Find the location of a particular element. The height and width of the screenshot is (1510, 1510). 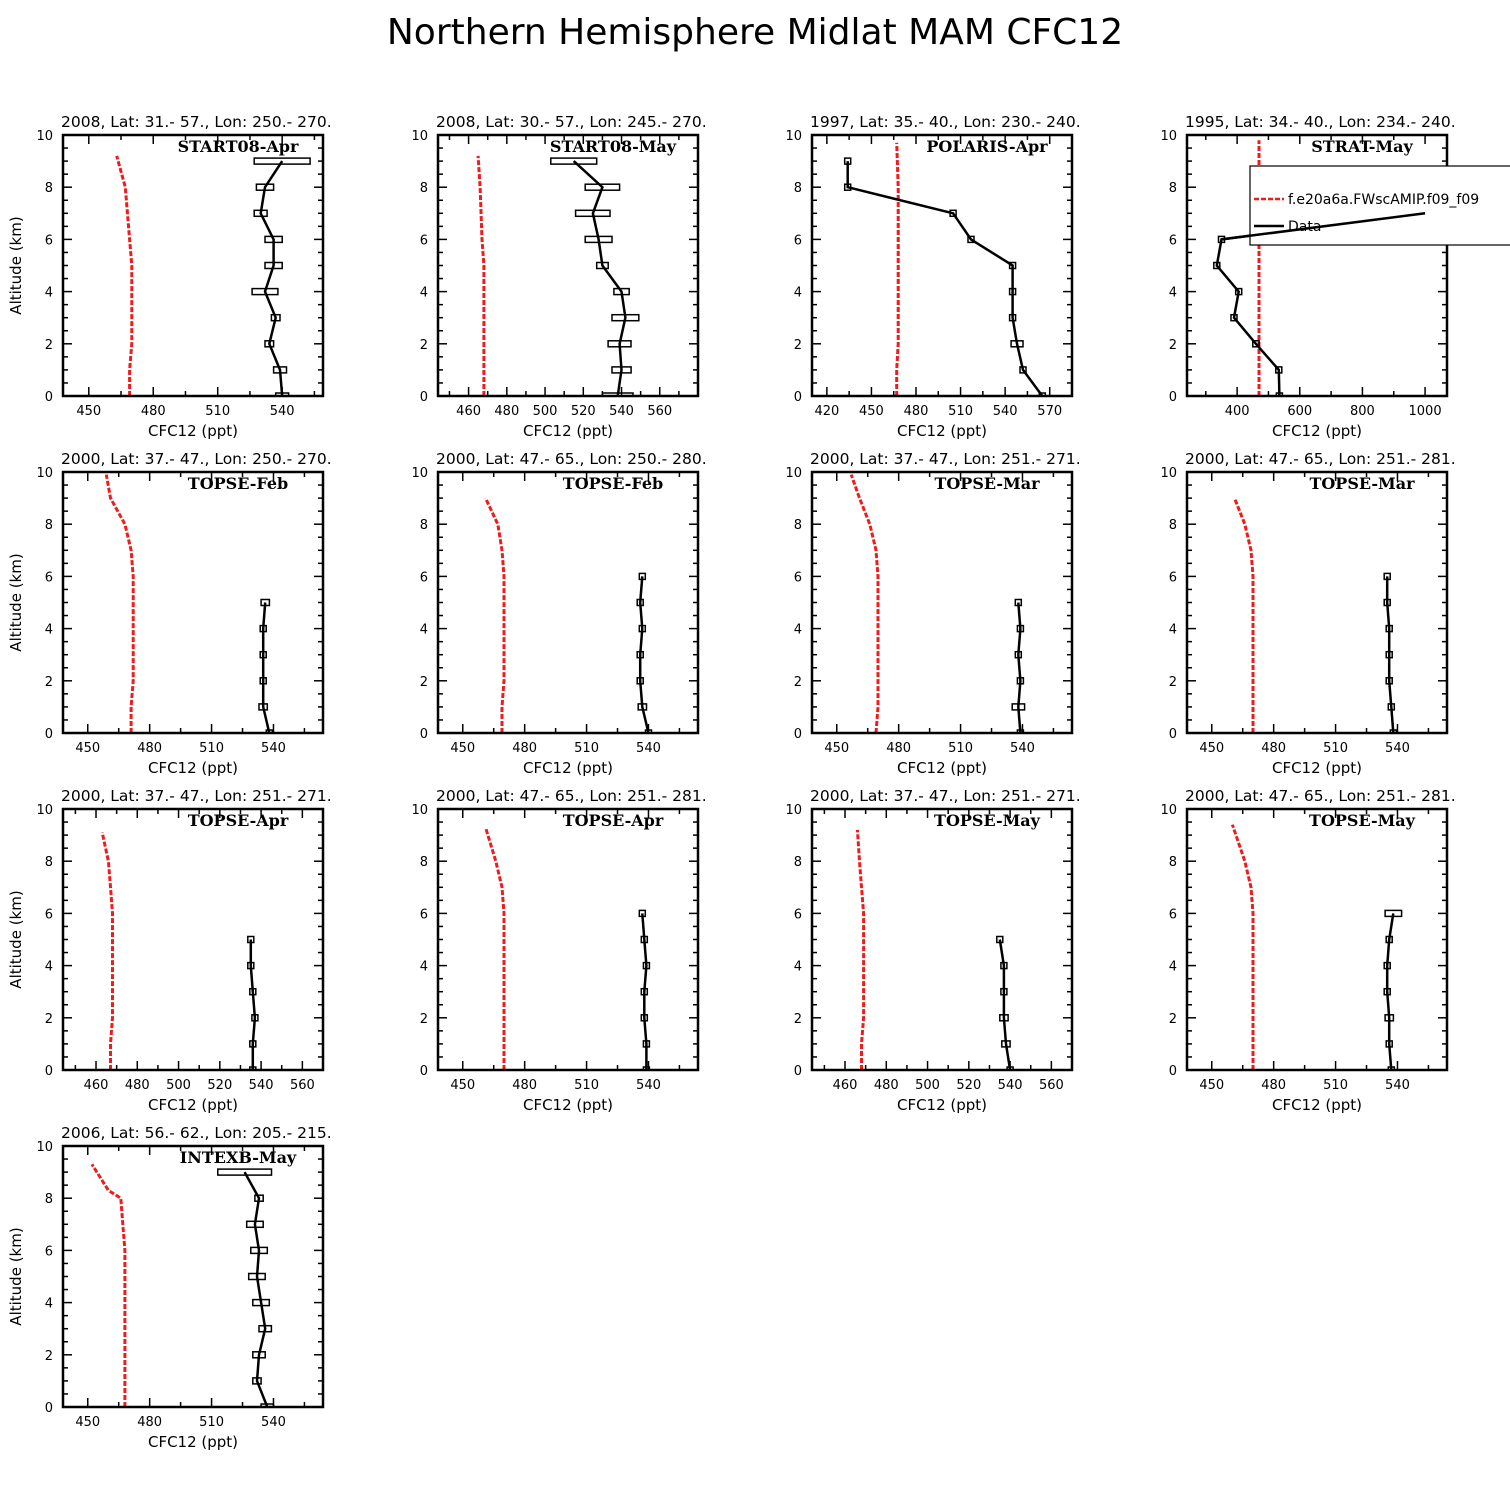

x-tick-label: 540 is located at coordinates (1397, 1085).